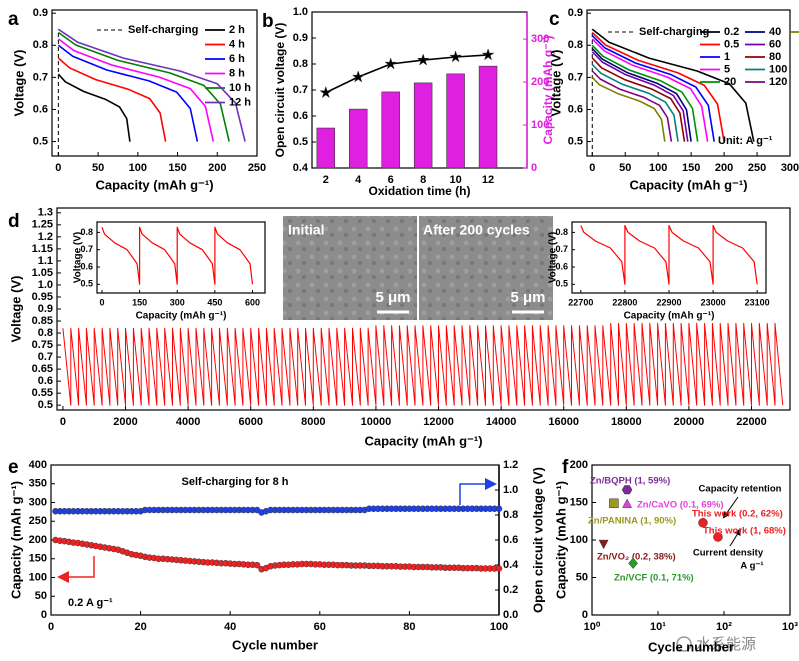 The height and width of the screenshot is (661, 799). I want to click on x-tick-label: 40, so click(230, 627).